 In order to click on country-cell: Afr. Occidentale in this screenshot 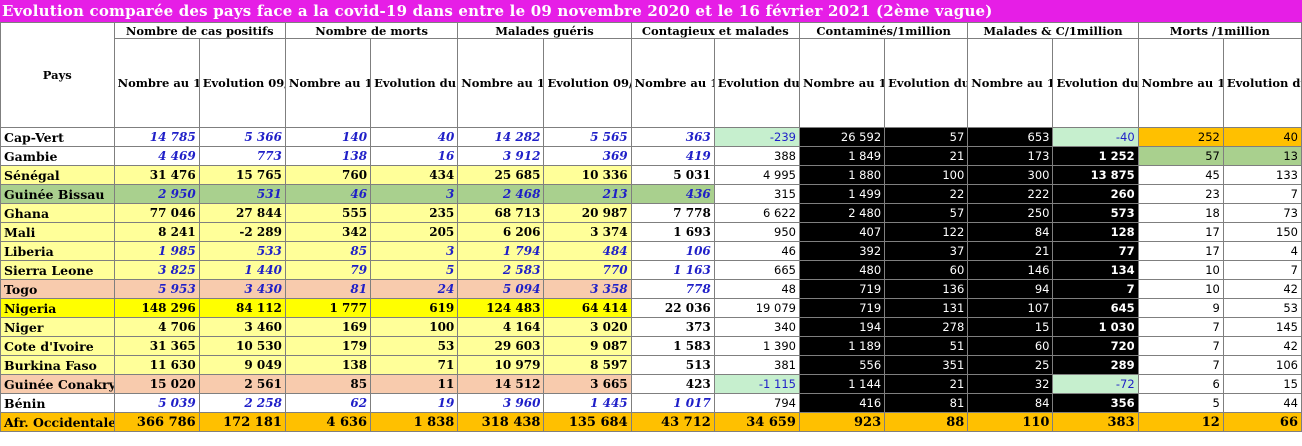, I will do `click(57, 422)`.